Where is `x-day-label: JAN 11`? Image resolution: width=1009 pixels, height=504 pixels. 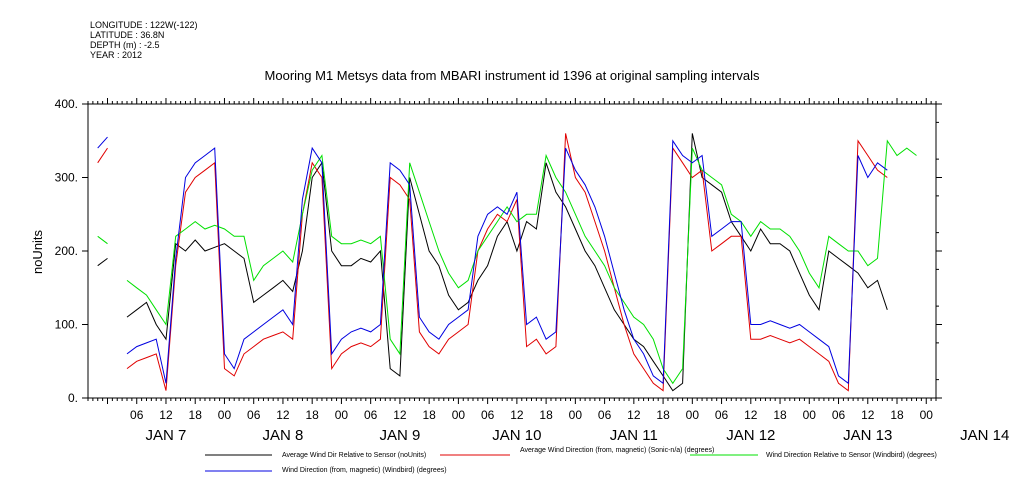 x-day-label: JAN 11 is located at coordinates (634, 435).